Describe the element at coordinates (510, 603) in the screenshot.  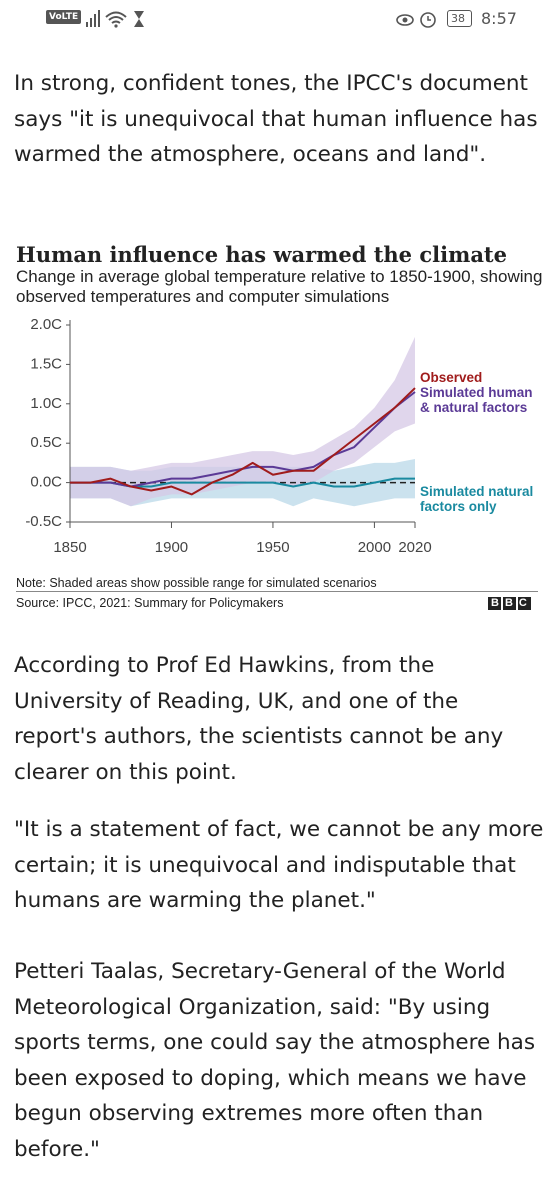
I see `bbc-logo: BBC` at that location.